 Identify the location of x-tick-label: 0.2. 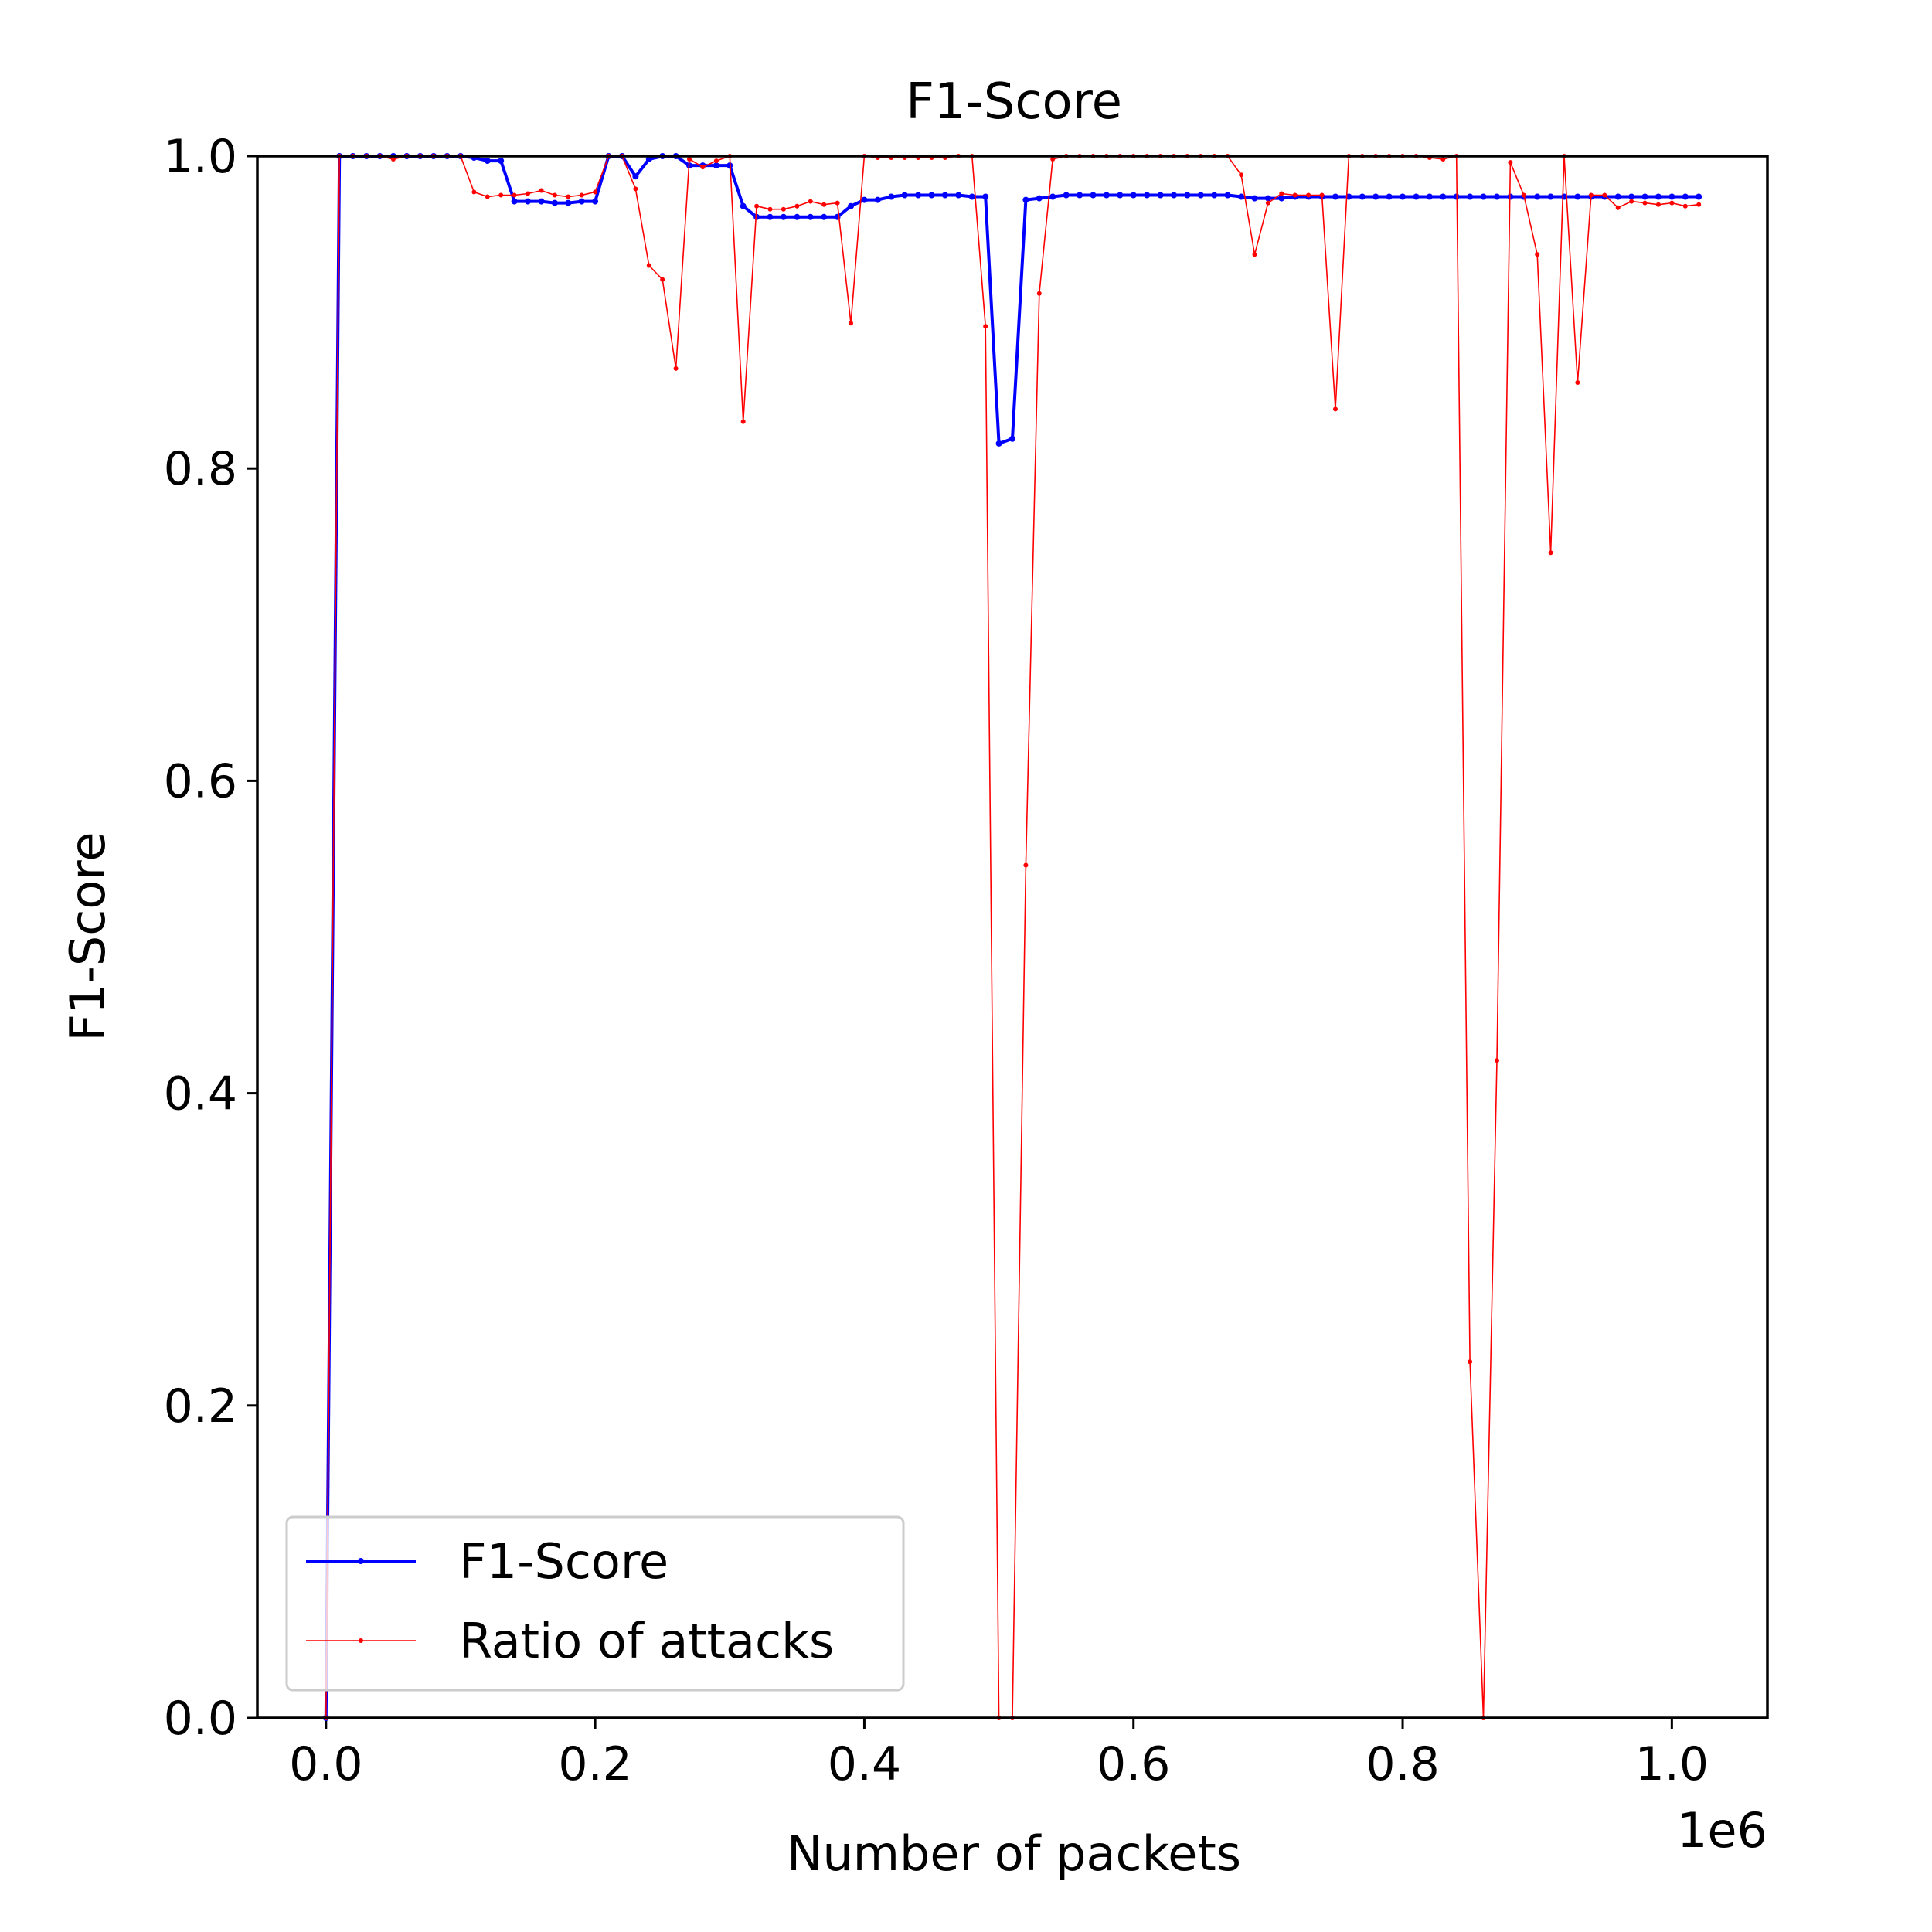
(595, 1764).